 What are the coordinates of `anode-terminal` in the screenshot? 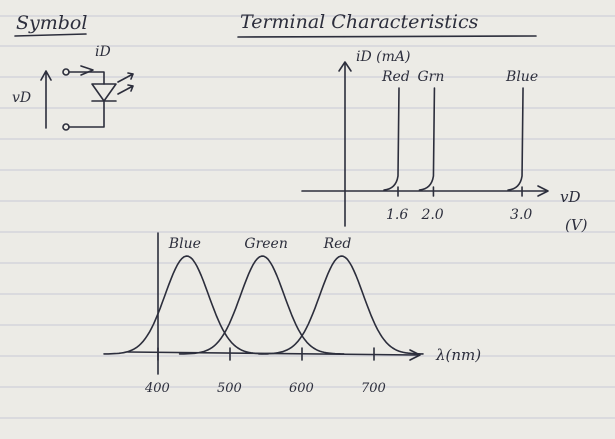 It's located at (66, 72).